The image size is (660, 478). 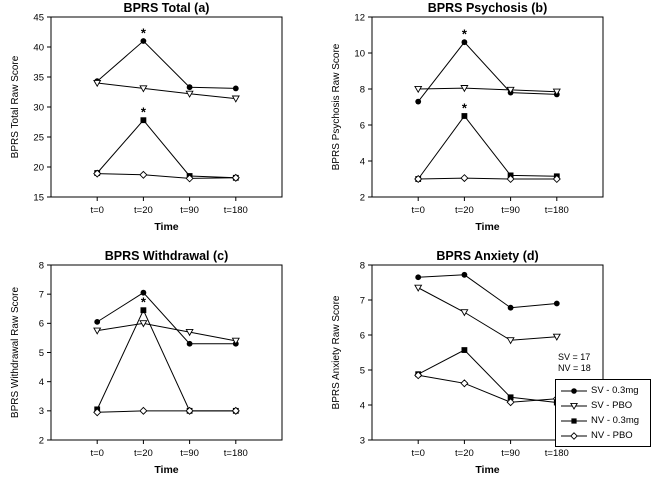 What do you see at coordinates (336, 352) in the screenshot?
I see `y-axis-label: BPRS Anxiety Raw Score` at bounding box center [336, 352].